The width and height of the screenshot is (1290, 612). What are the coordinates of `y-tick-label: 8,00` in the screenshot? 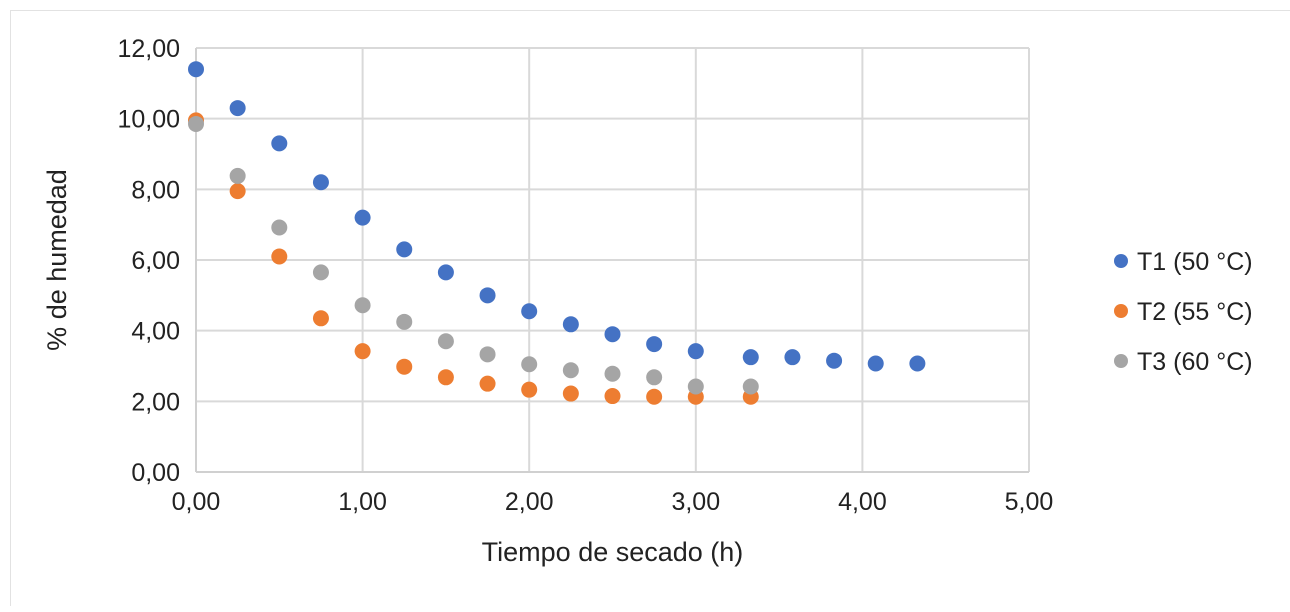 It's located at (155, 190).